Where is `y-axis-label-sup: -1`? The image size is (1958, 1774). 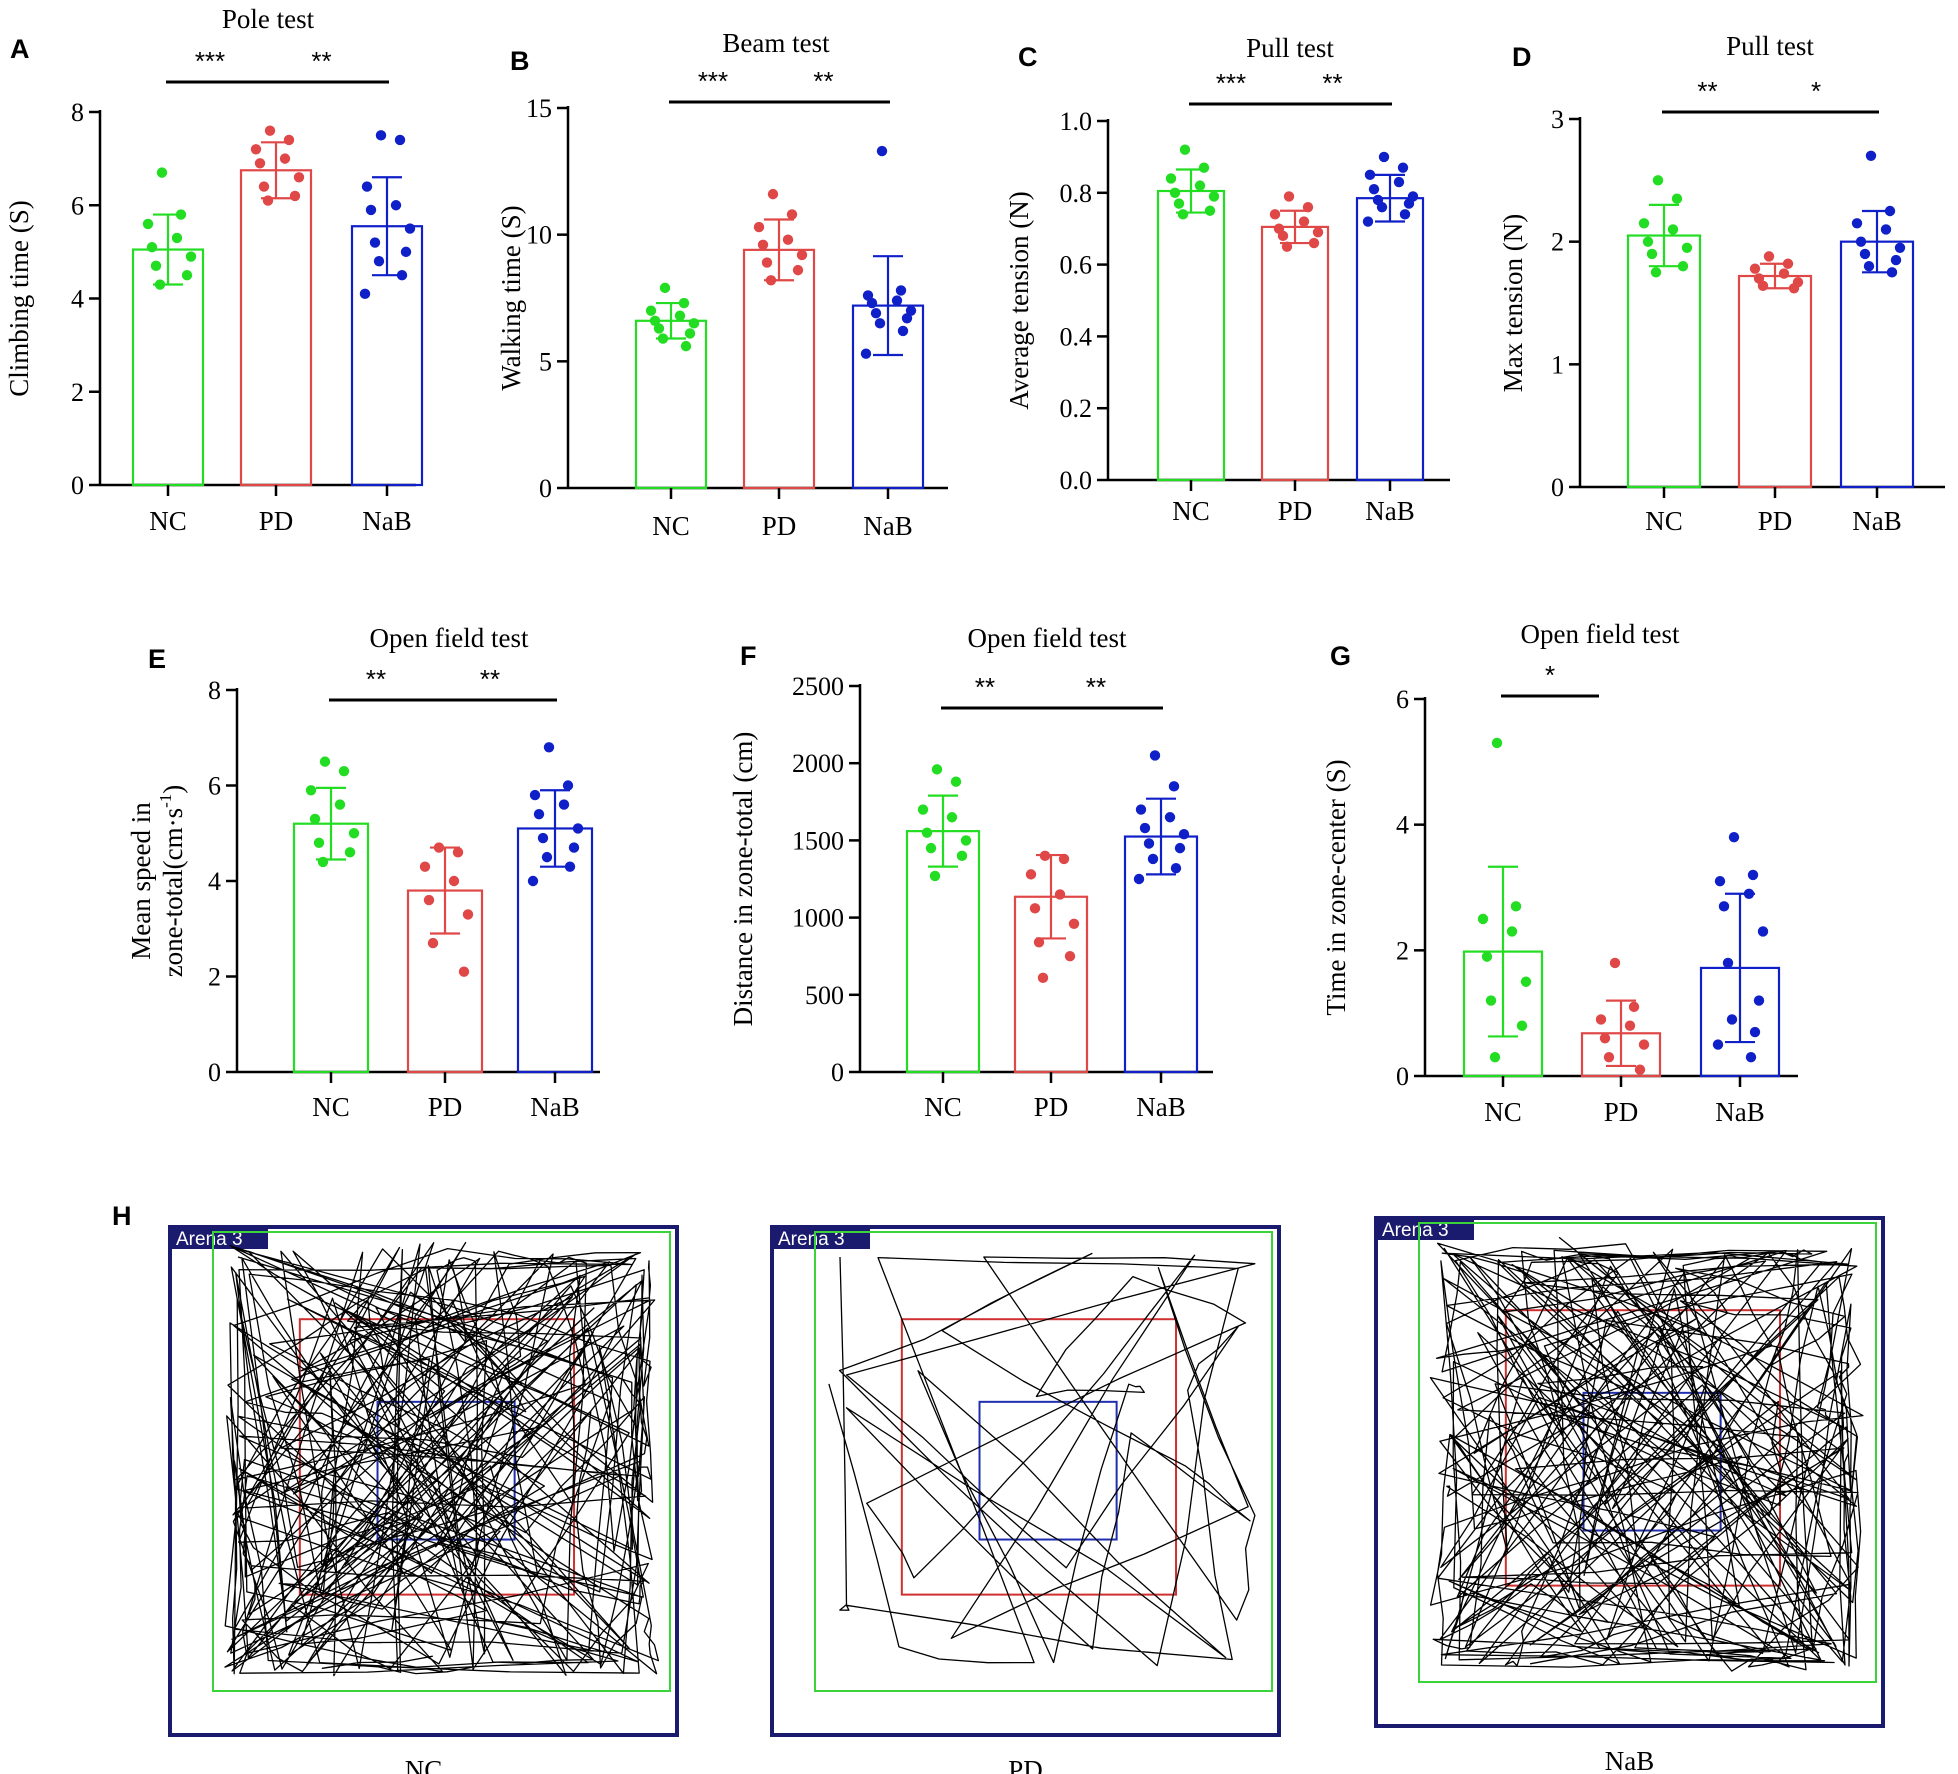 y-axis-label-sup: -1 is located at coordinates (165, 801).